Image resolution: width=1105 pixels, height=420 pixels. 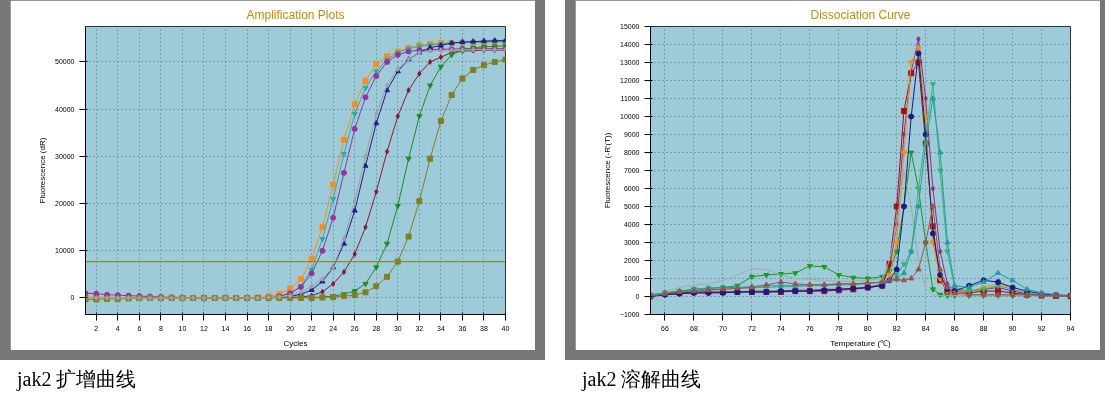 I want to click on text: jak2 扩增曲线, so click(x=77, y=380).